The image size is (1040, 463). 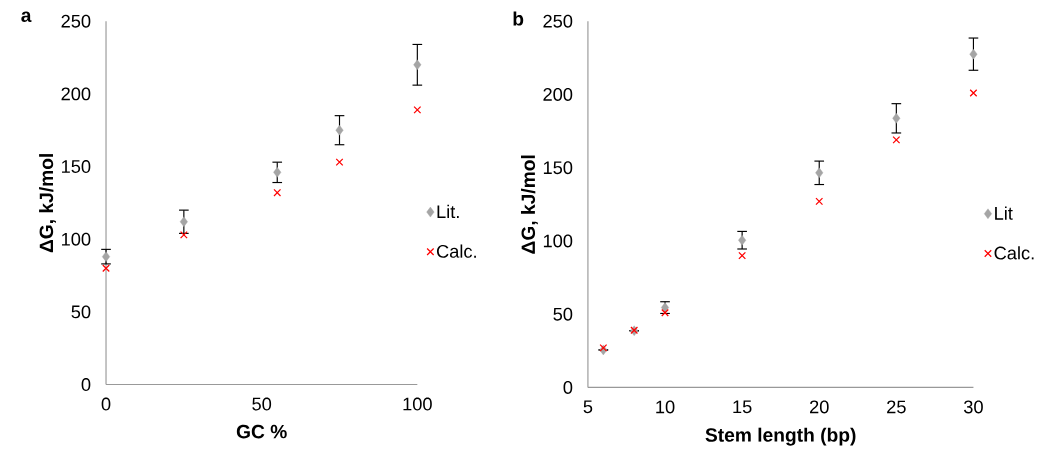 I want to click on chart-title: a, so click(x=26, y=17).